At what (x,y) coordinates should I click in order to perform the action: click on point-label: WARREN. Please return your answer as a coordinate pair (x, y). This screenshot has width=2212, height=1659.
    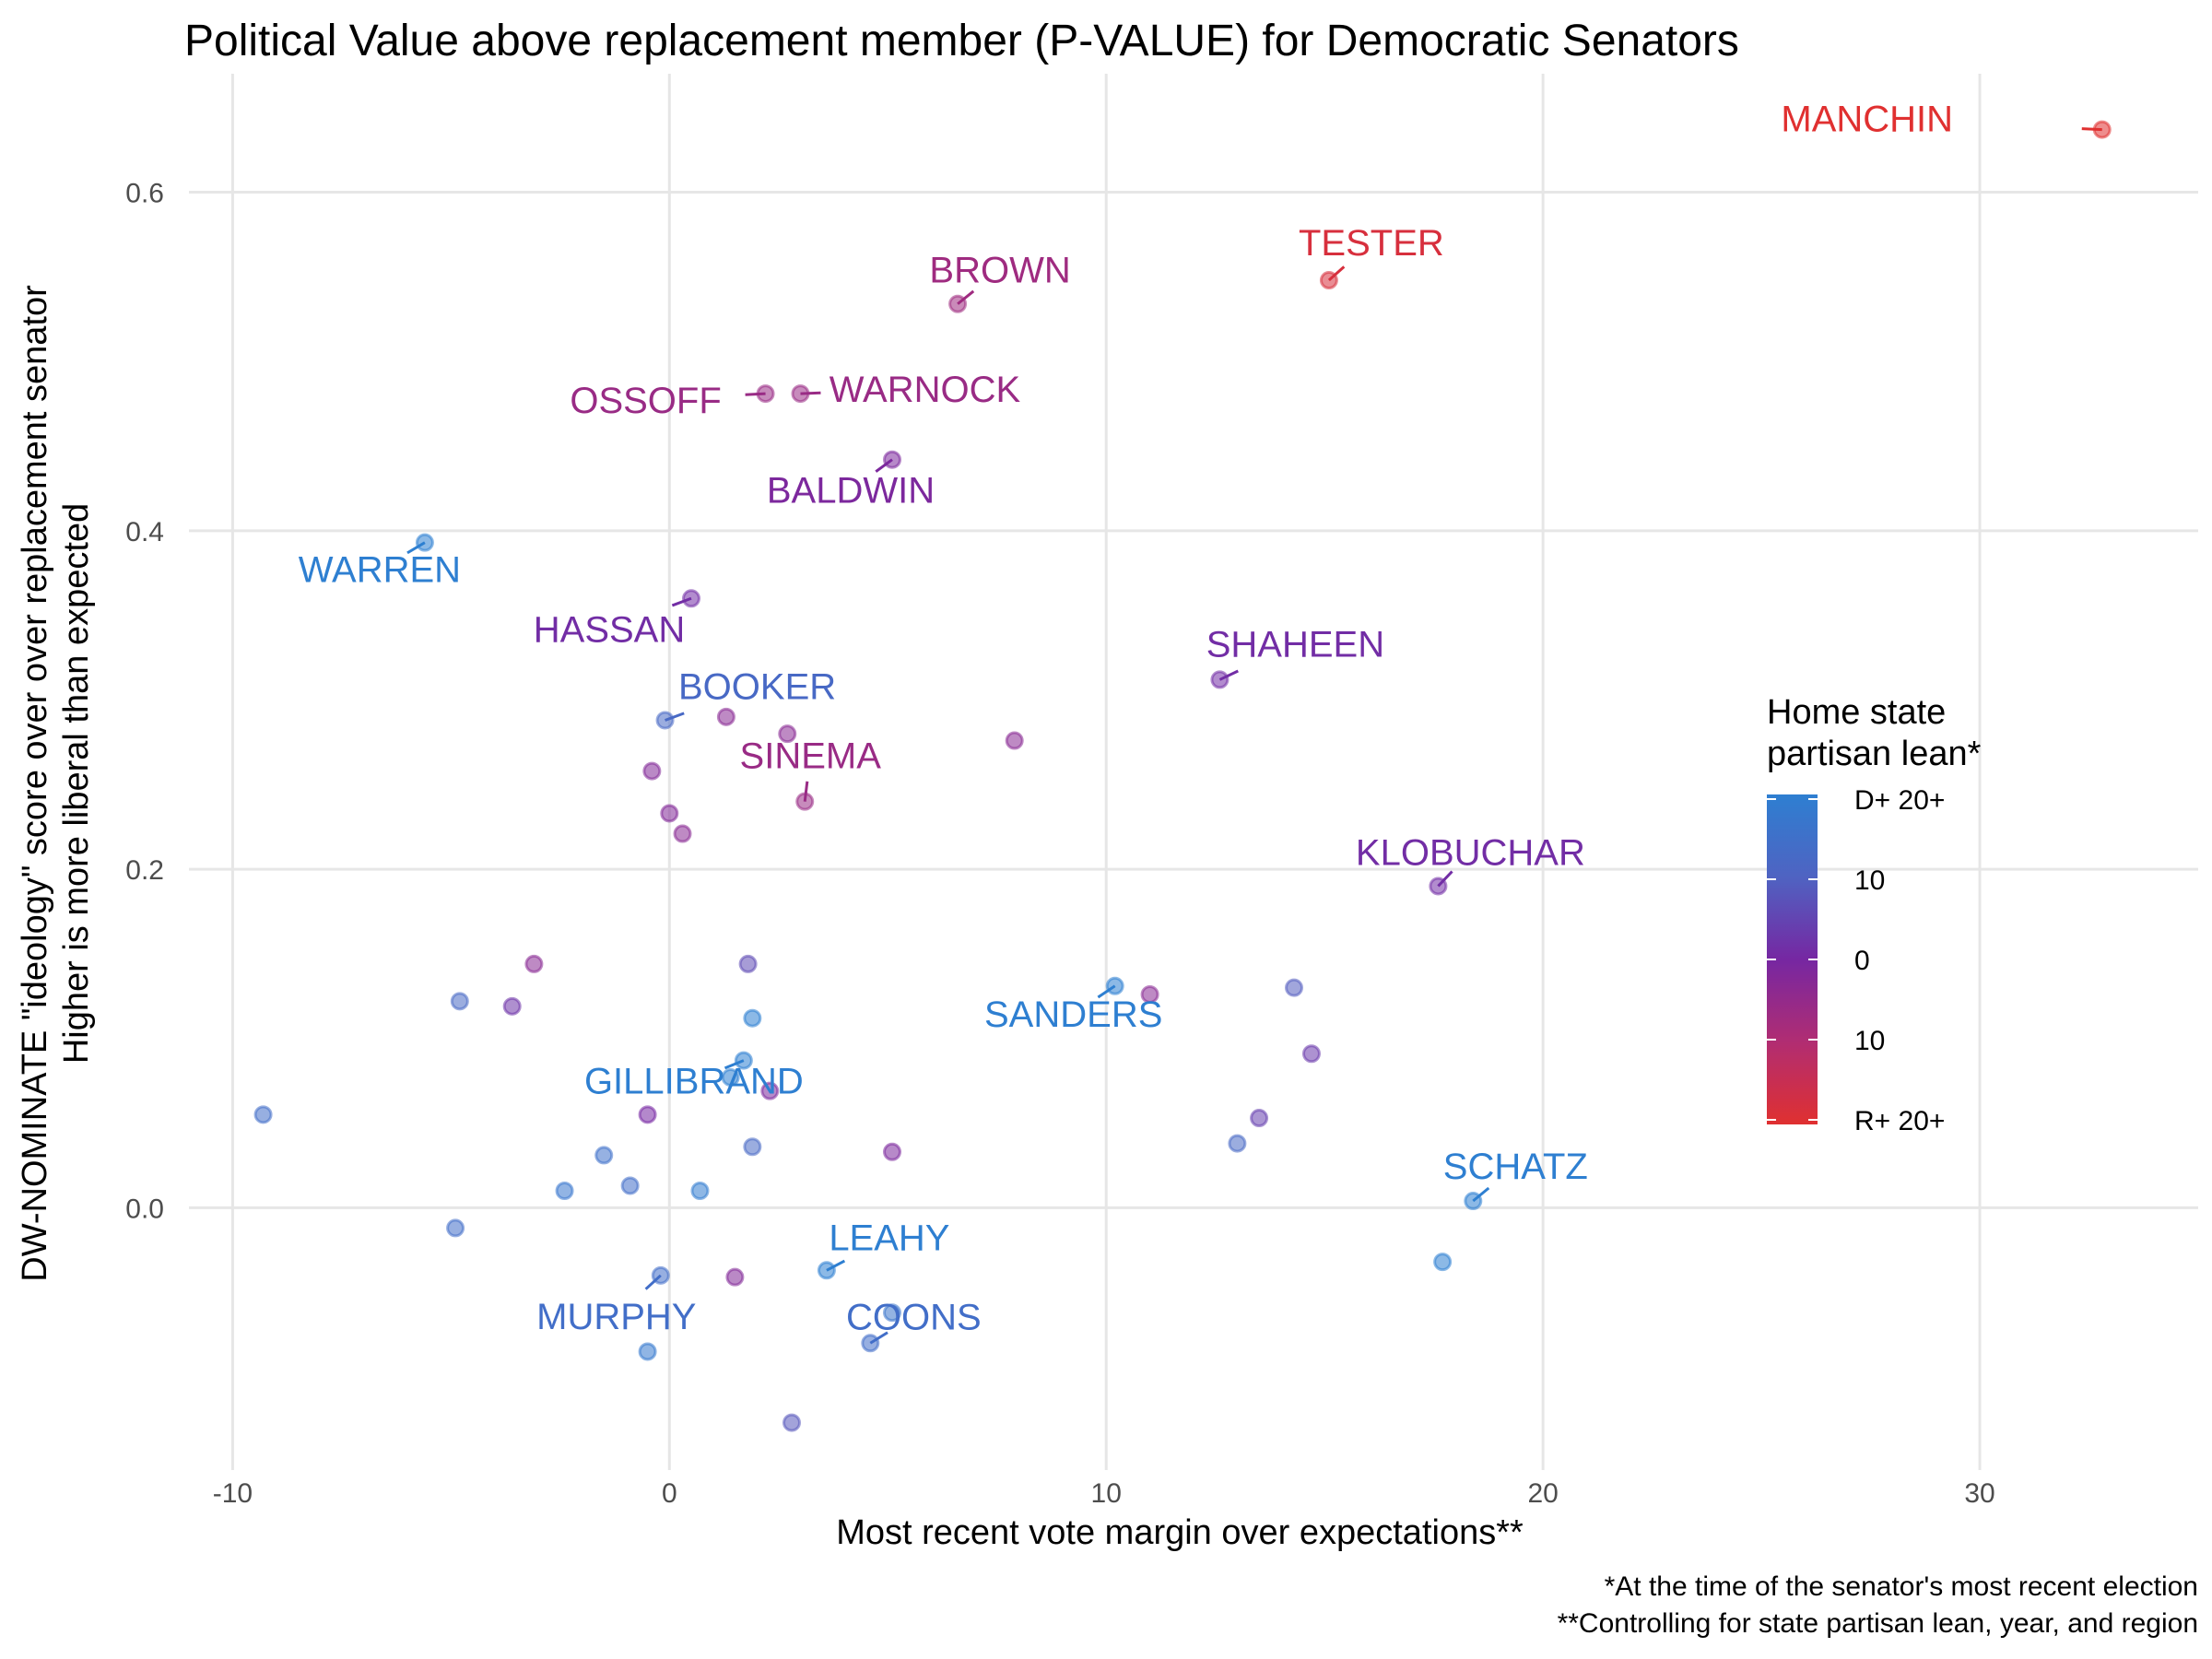
    Looking at the image, I should click on (380, 570).